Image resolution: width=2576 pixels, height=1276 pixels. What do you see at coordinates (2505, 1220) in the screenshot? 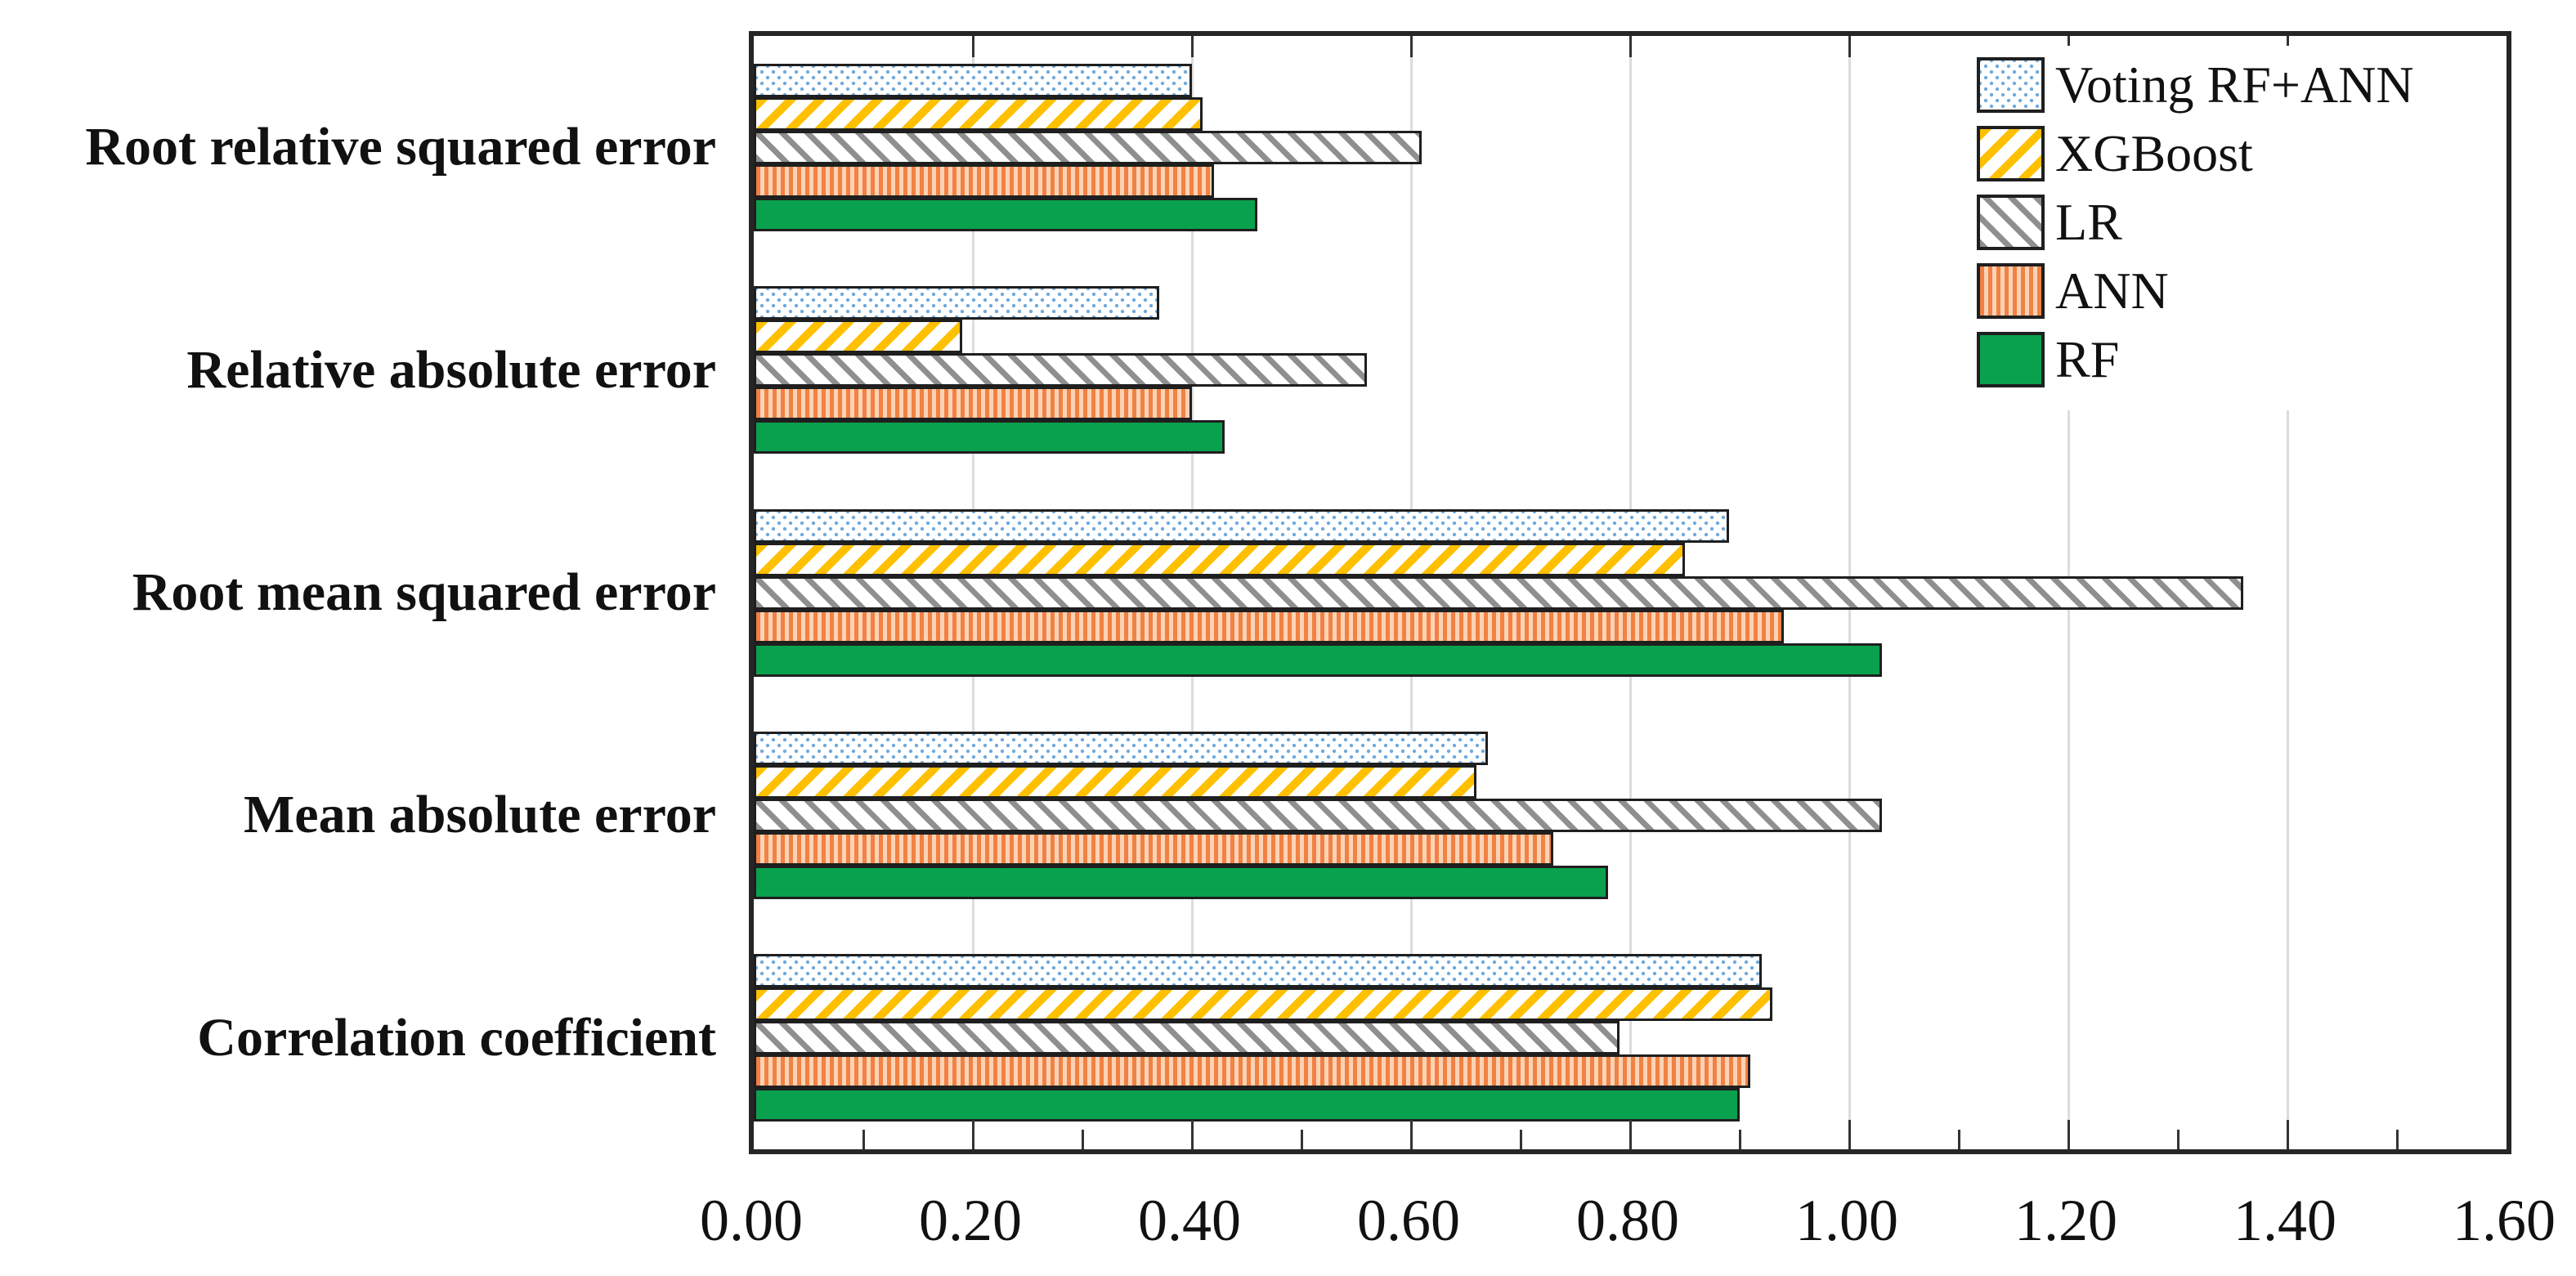
I see `x-axis-tick-label: 1.60` at bounding box center [2505, 1220].